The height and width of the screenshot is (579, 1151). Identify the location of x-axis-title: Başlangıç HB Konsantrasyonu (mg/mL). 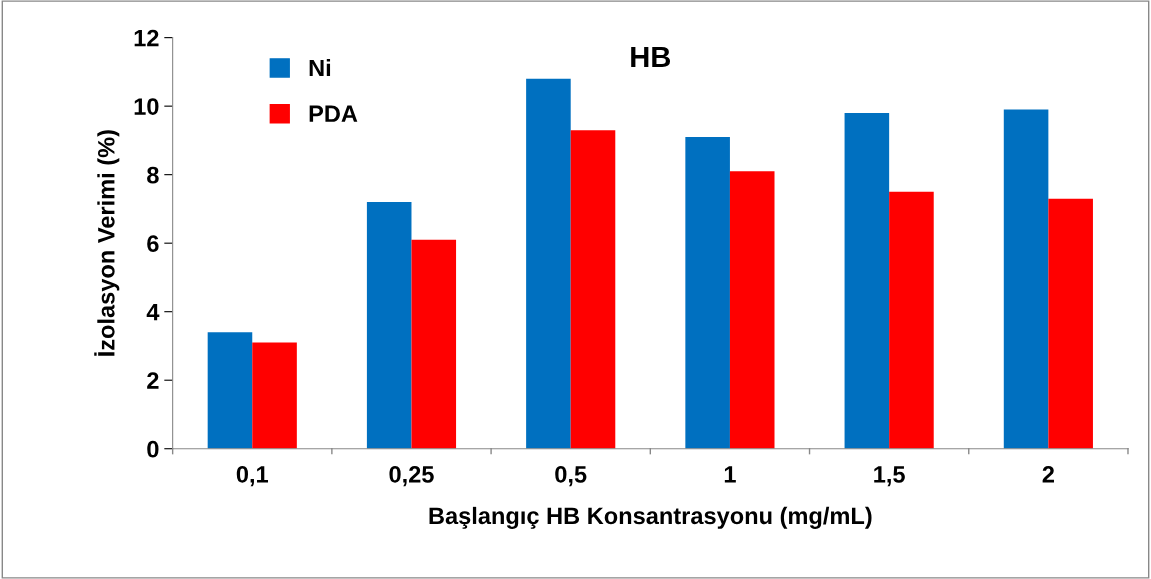
(650, 517).